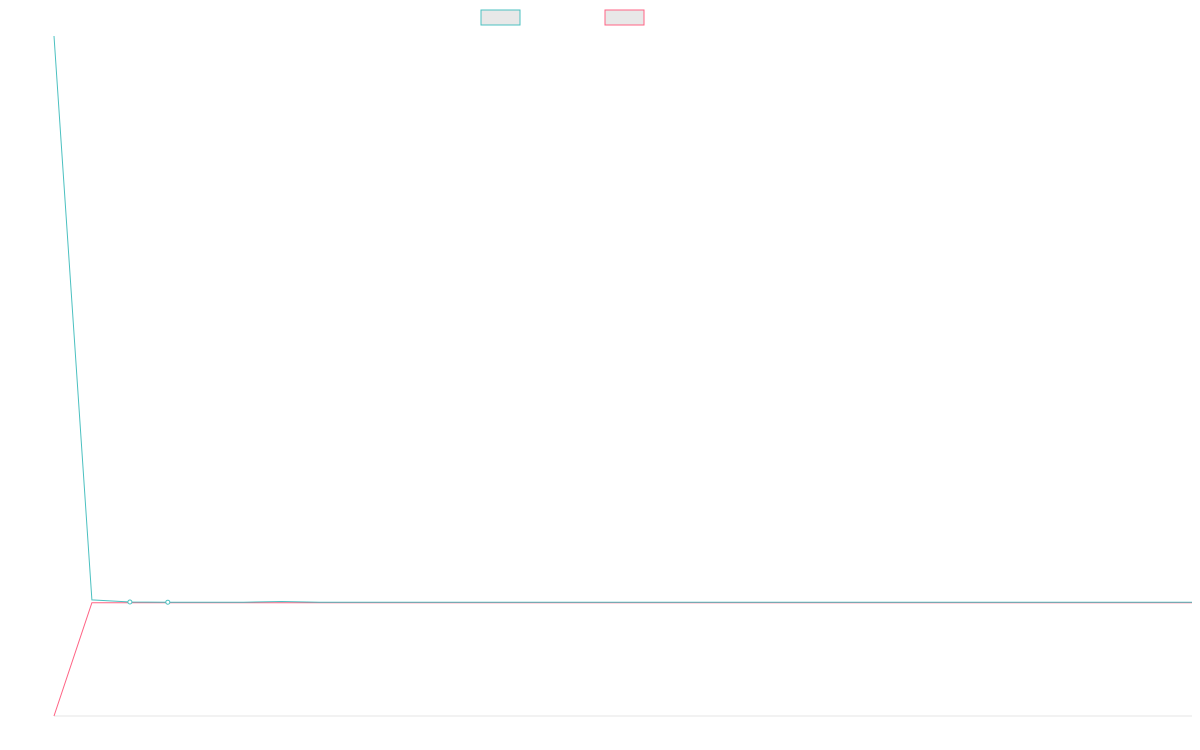 The width and height of the screenshot is (1200, 750). Describe the element at coordinates (562, 17) in the screenshot. I see `legend` at that location.